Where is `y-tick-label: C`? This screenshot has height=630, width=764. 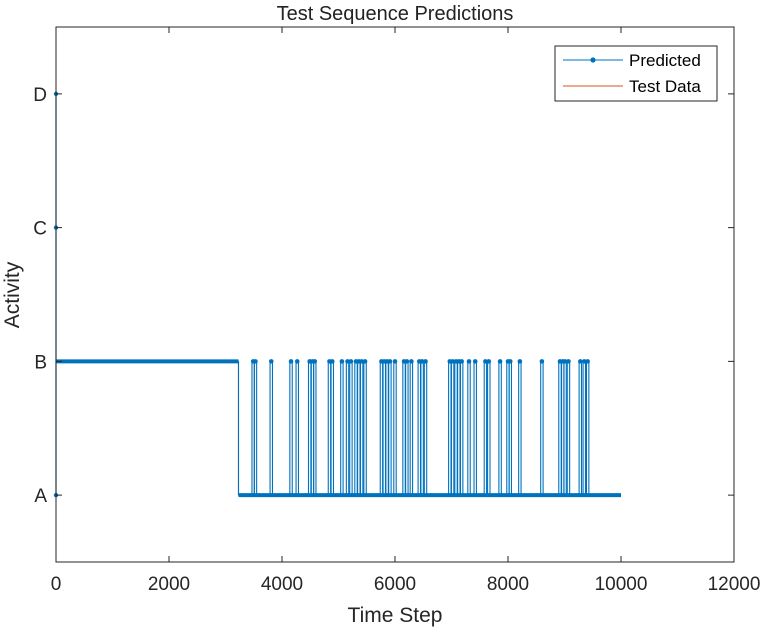 y-tick-label: C is located at coordinates (40, 229).